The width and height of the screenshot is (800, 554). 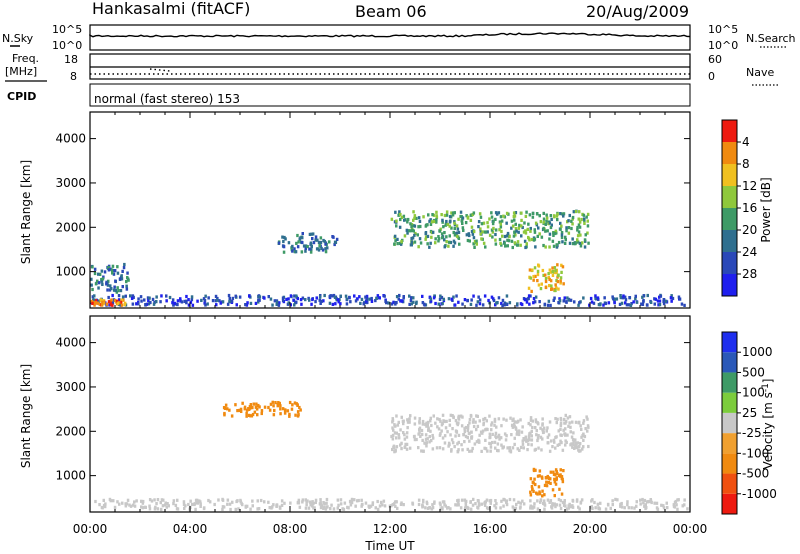 I want to click on nsearch-tick-max: 10^5, so click(x=723, y=29).